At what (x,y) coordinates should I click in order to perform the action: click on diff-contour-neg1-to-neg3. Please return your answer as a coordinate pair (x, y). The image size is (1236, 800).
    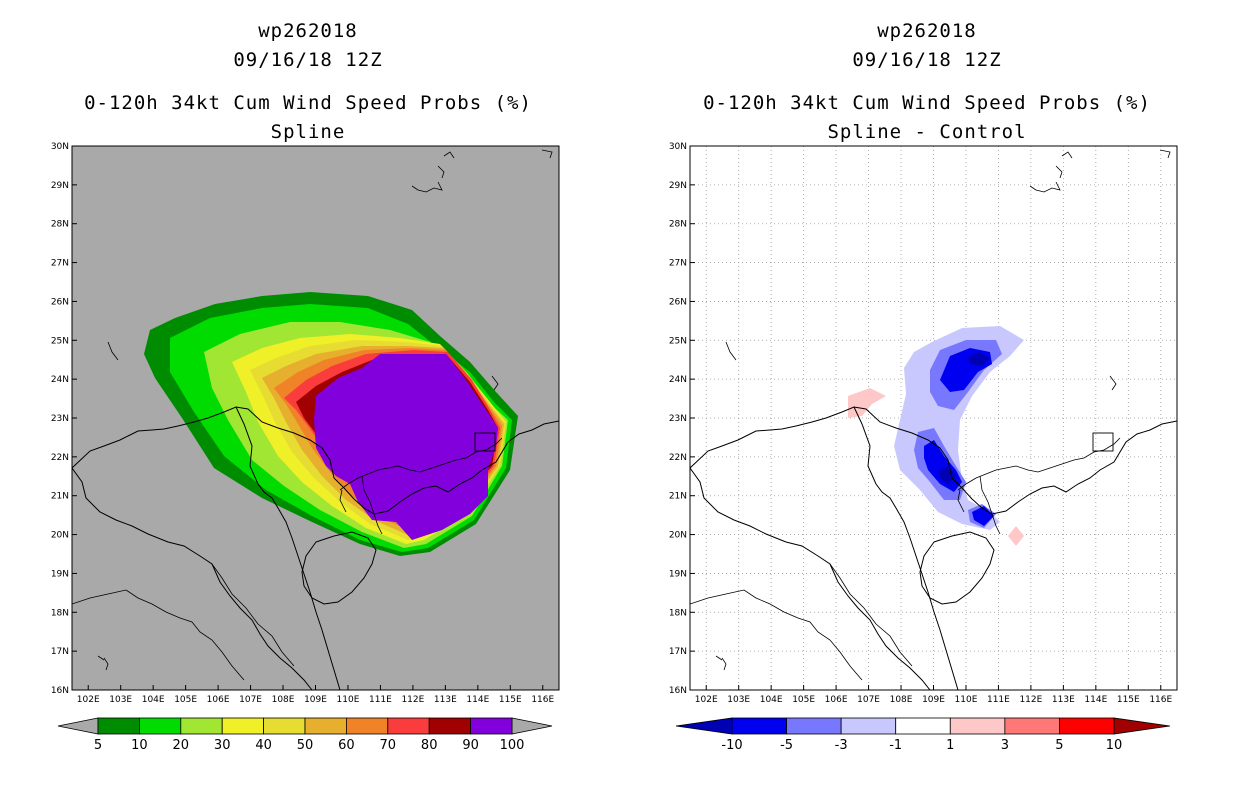
    Looking at the image, I should click on (959, 428).